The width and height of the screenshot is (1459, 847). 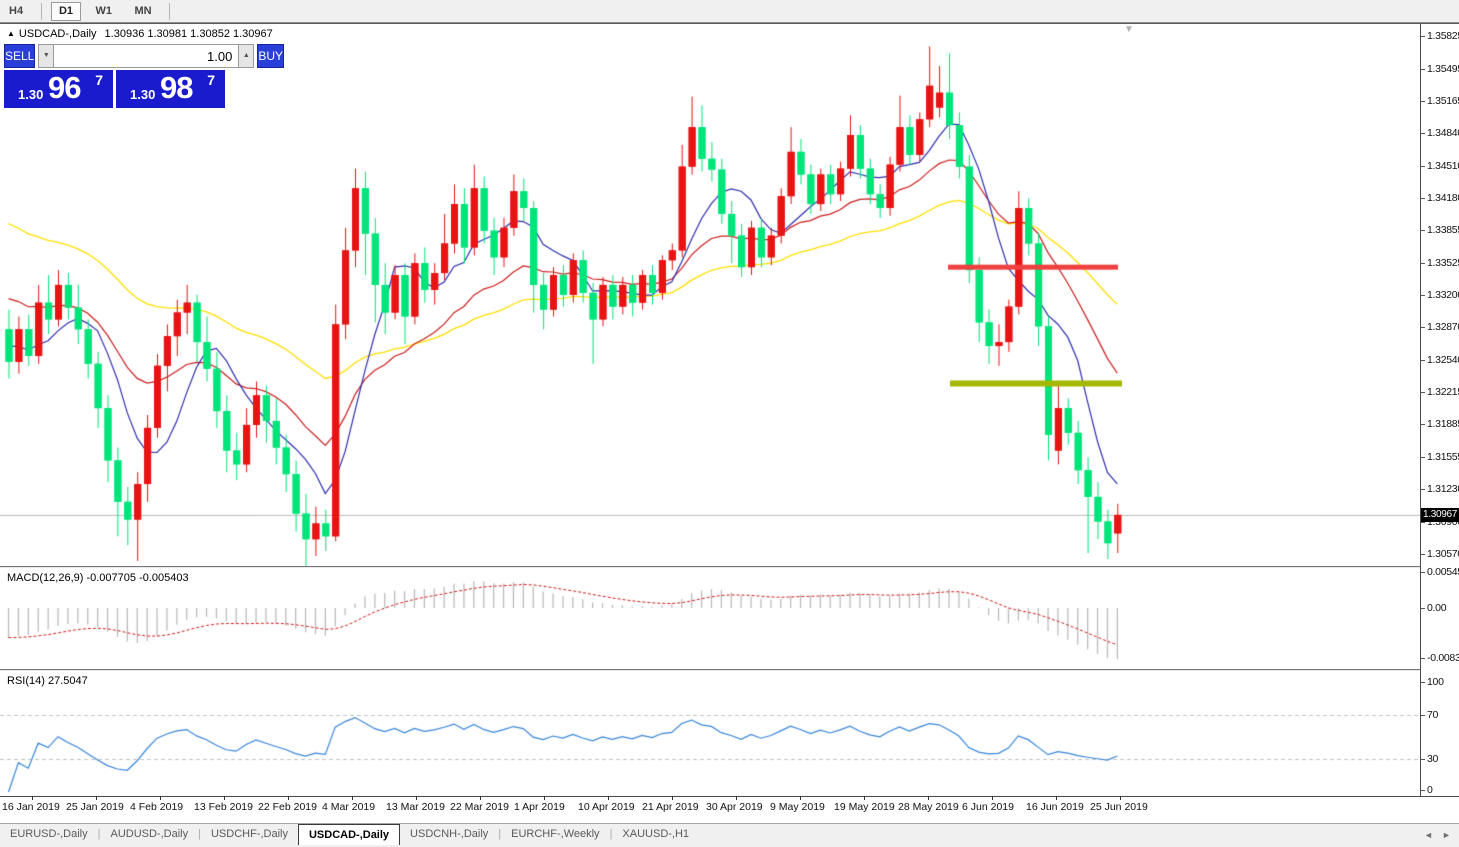 I want to click on timeframe-mn-button: MN, so click(x=143, y=11).